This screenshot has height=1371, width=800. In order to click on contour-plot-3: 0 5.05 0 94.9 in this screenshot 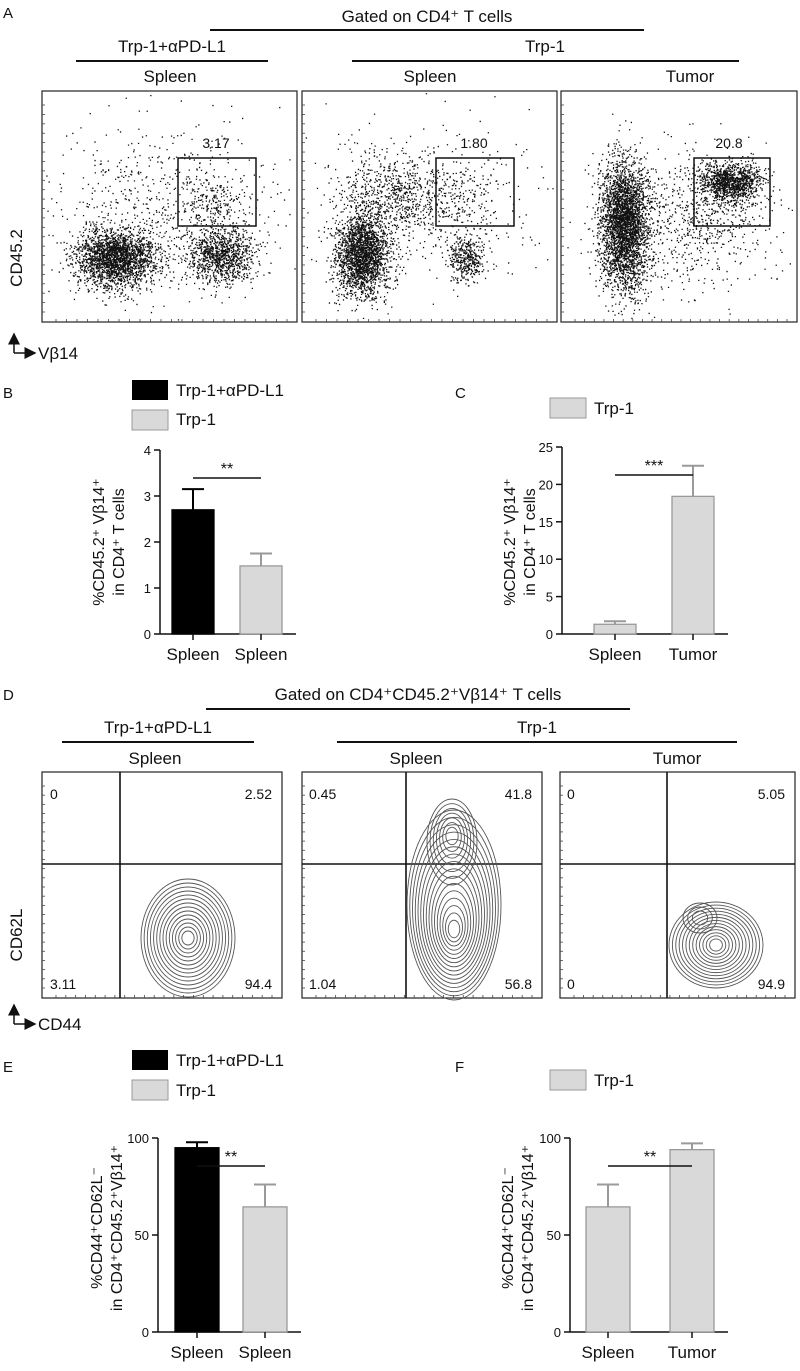, I will do `click(677, 885)`.